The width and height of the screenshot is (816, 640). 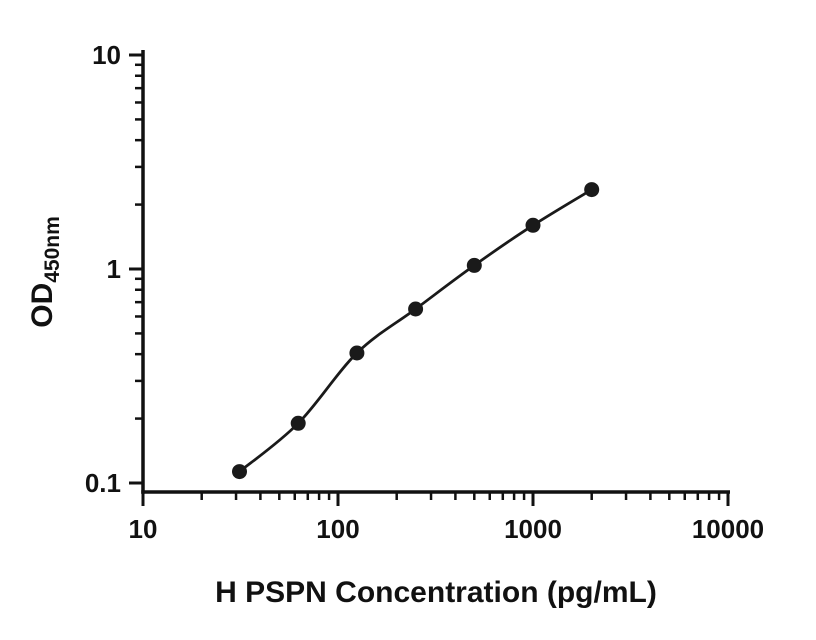 What do you see at coordinates (106, 55) in the screenshot?
I see `y-tick-label: 10` at bounding box center [106, 55].